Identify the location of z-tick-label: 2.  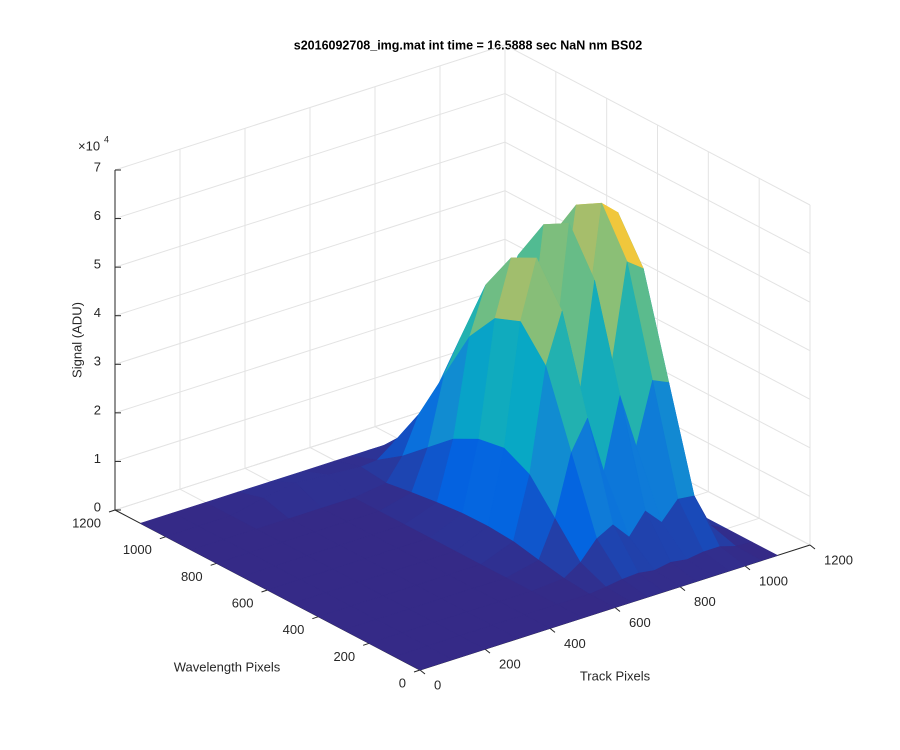
(97, 409).